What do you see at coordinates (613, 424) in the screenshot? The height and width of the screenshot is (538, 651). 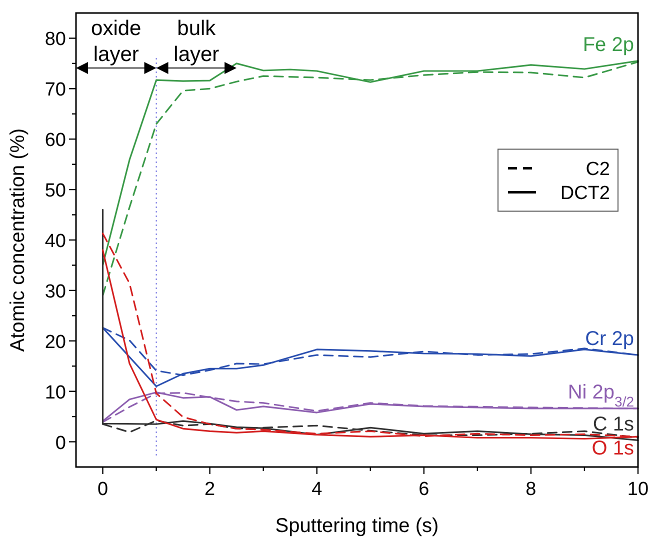 I see `series-label: C 1s` at bounding box center [613, 424].